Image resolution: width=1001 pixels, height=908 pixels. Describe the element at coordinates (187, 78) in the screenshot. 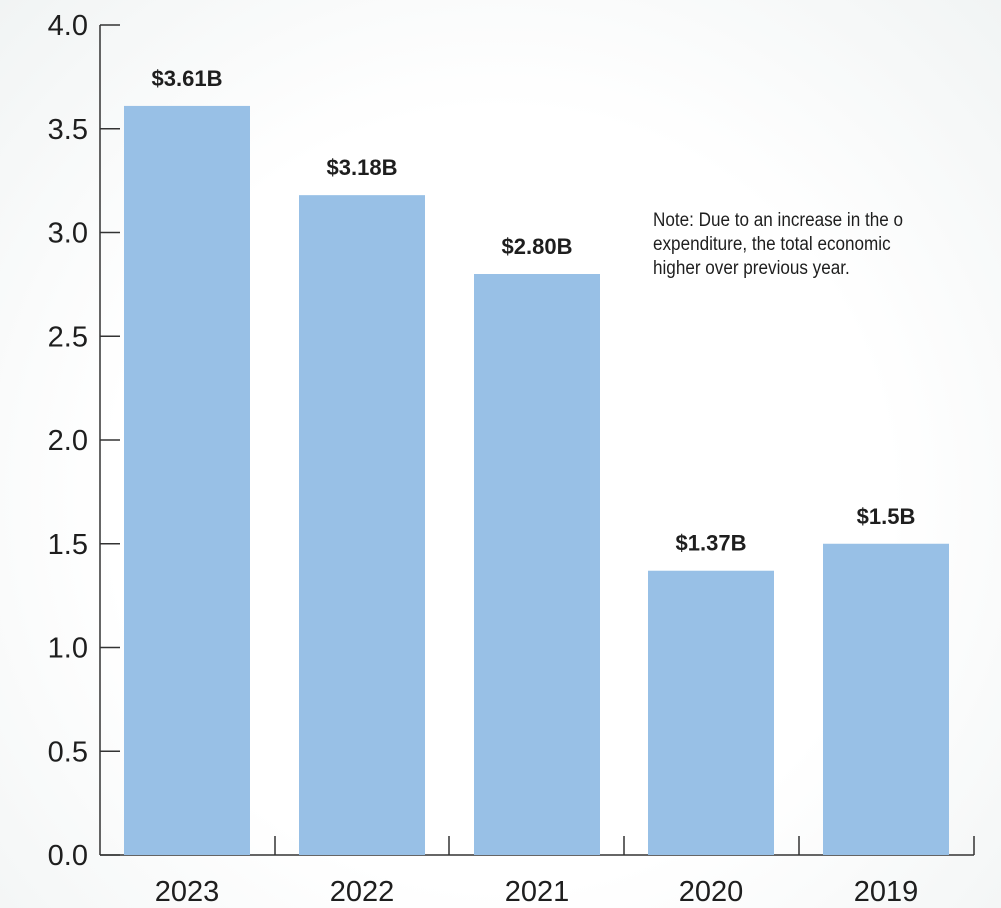

I see `bar-value-label: $3.61B` at that location.